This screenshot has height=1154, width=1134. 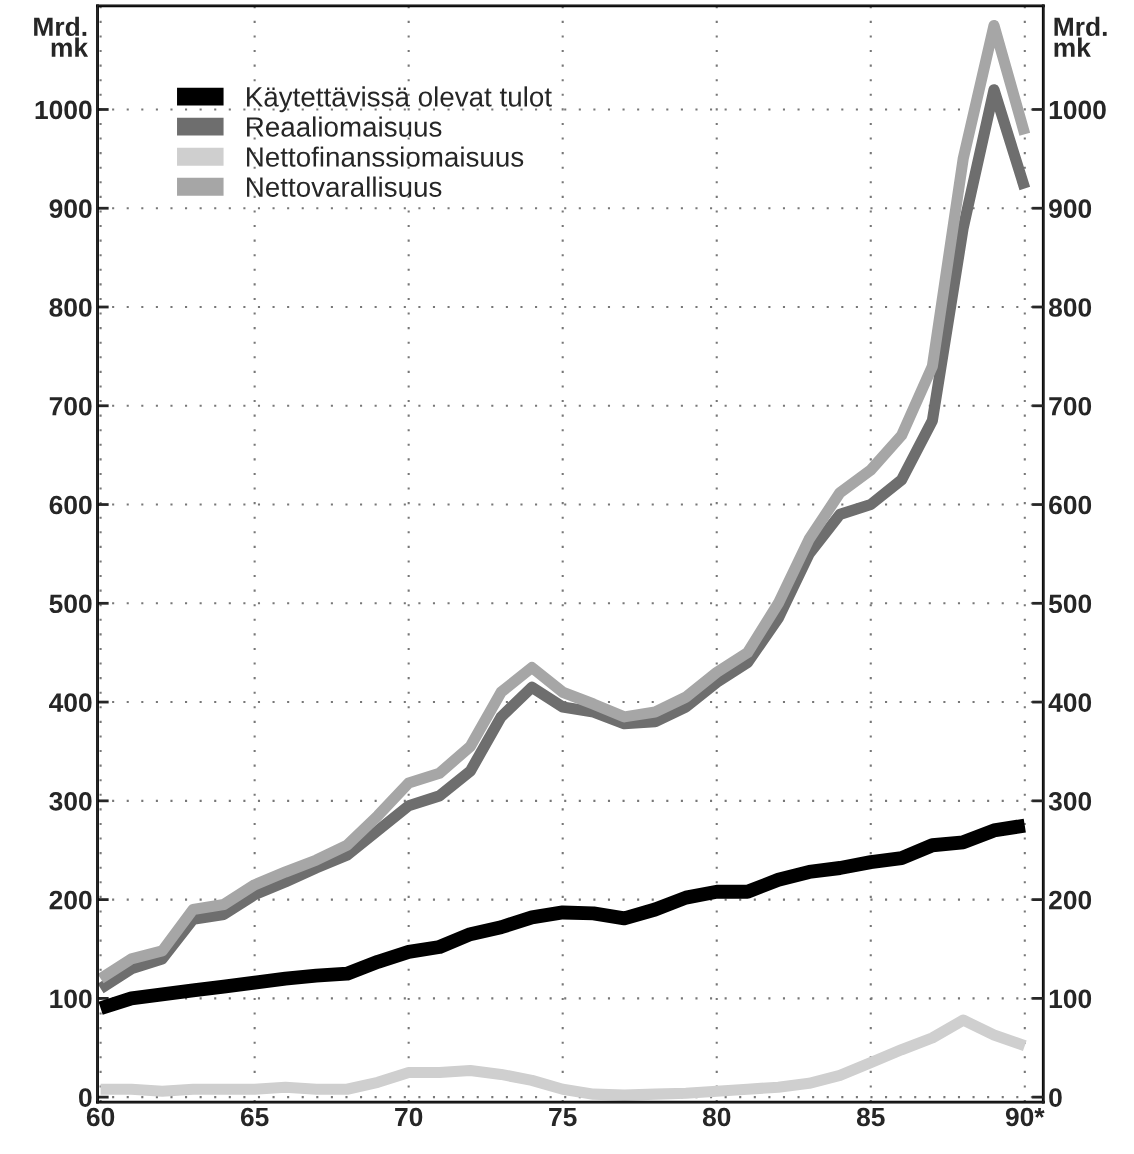 What do you see at coordinates (71, 999) in the screenshot?
I see `y-tick-label: 100` at bounding box center [71, 999].